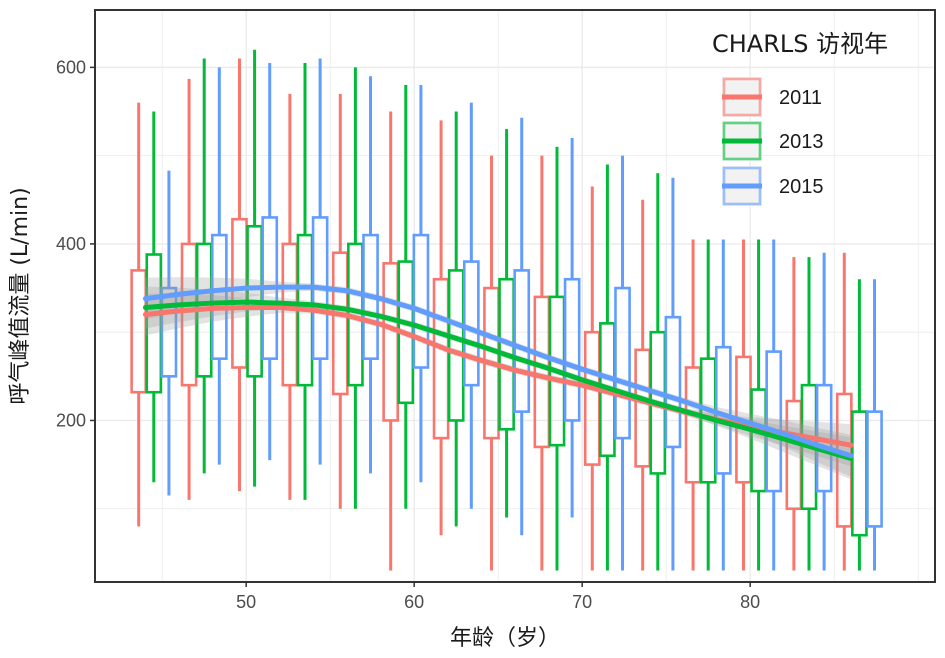 This screenshot has width=945, height=658. What do you see at coordinates (20, 295) in the screenshot?
I see `y-axis-title: 呼气峰值流量 (L/min)` at bounding box center [20, 295].